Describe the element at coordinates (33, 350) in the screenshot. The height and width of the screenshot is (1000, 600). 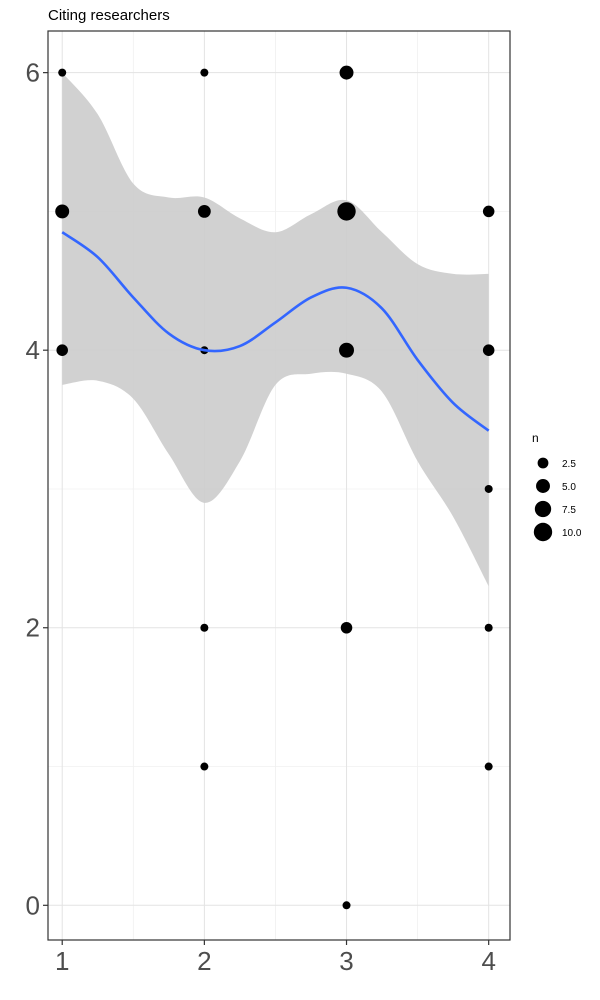
I see `y-tick-label: 4` at that location.